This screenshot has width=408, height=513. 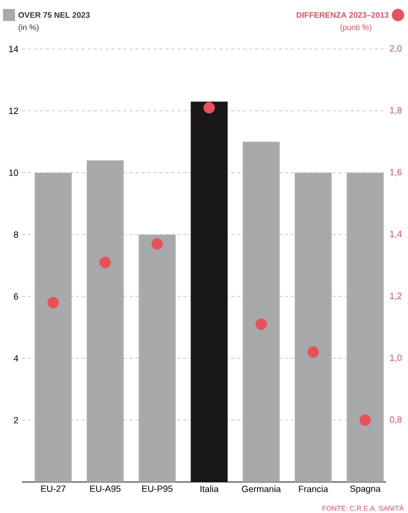 What do you see at coordinates (313, 489) in the screenshot?
I see `x-tick-label: Francia` at bounding box center [313, 489].